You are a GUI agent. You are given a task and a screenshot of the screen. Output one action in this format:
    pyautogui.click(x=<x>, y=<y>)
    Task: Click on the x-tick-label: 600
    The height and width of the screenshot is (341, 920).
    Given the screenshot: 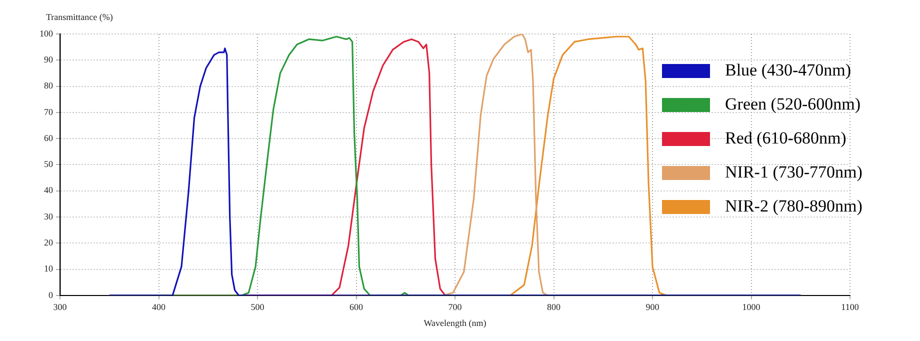 What is the action you would take?
    pyautogui.click(x=357, y=307)
    